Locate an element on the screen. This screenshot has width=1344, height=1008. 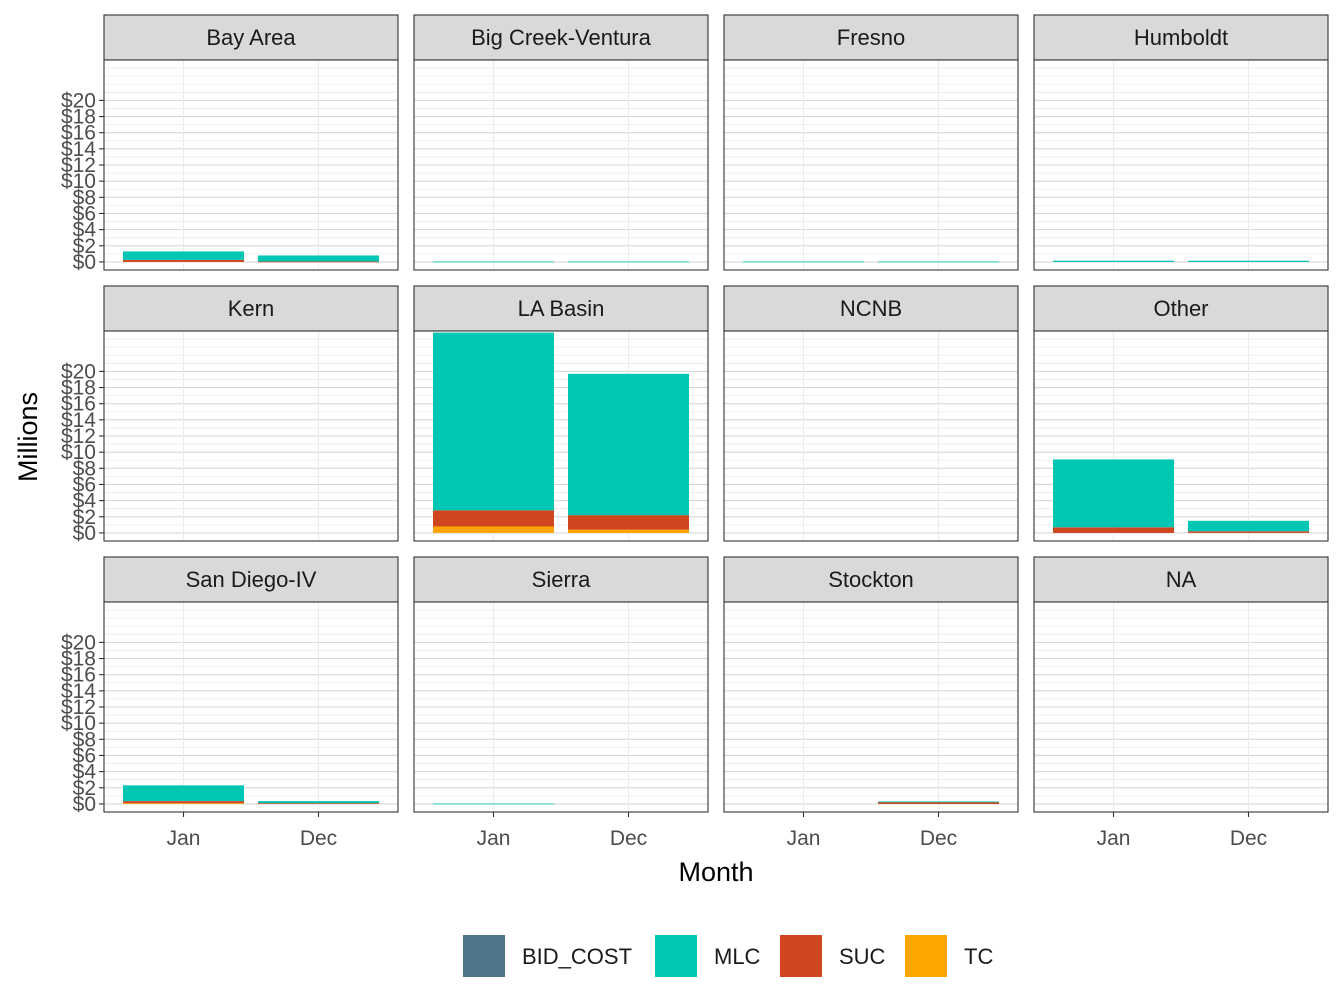
strip-label-la-basin: LA Basin is located at coordinates (561, 308).